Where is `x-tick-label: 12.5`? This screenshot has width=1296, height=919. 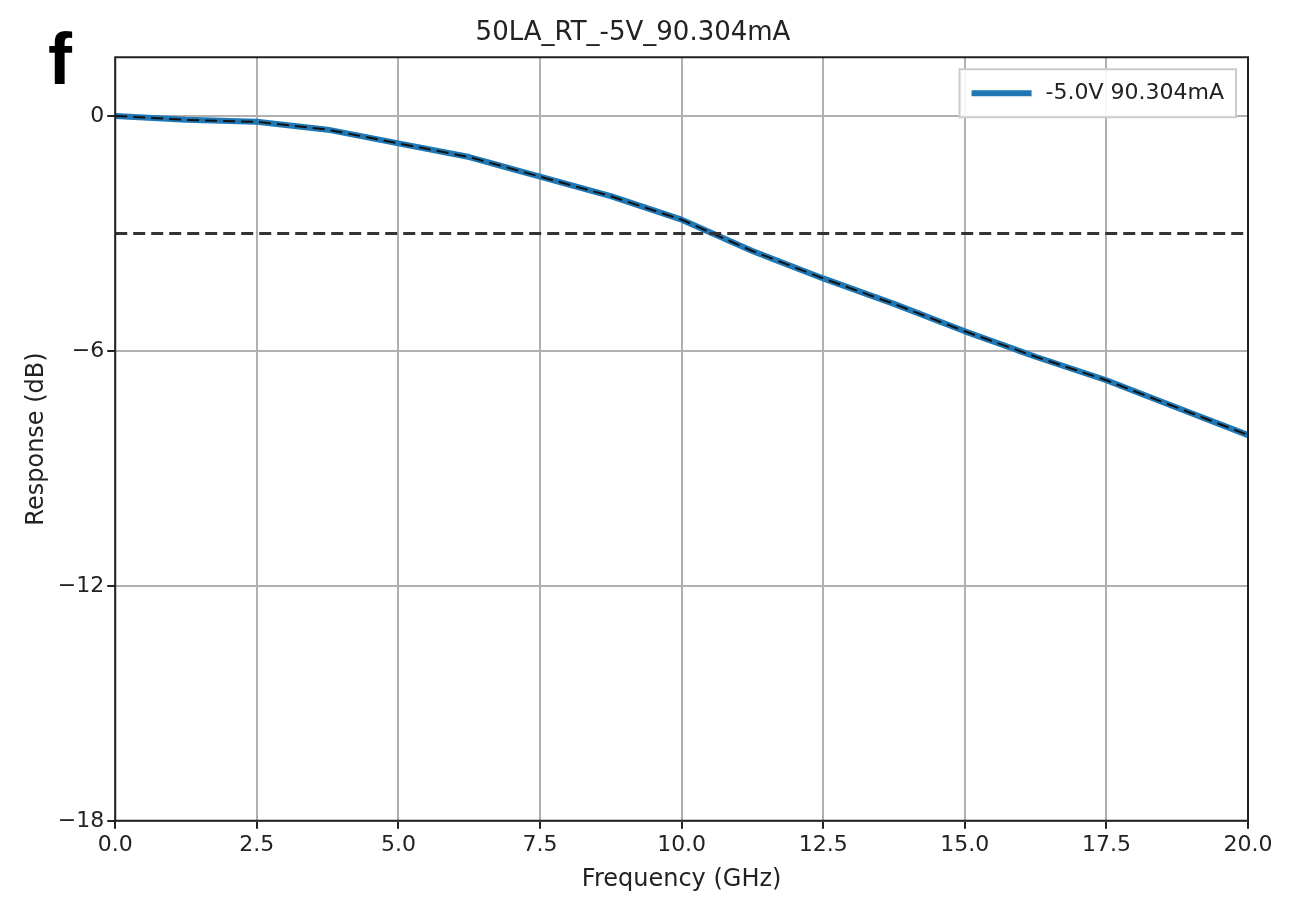 x-tick-label: 12.5 is located at coordinates (823, 843).